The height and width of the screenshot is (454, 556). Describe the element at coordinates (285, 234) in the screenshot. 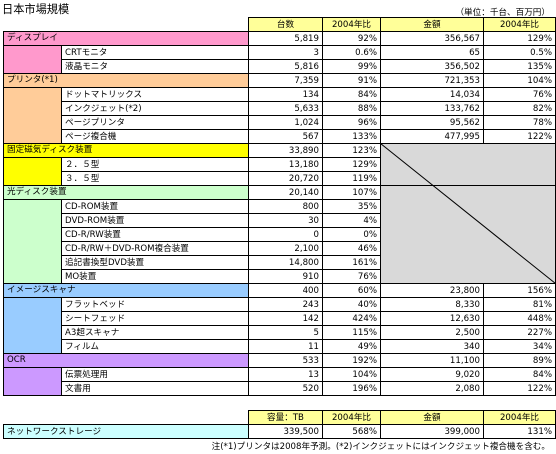

I see `item-units: 0` at that location.